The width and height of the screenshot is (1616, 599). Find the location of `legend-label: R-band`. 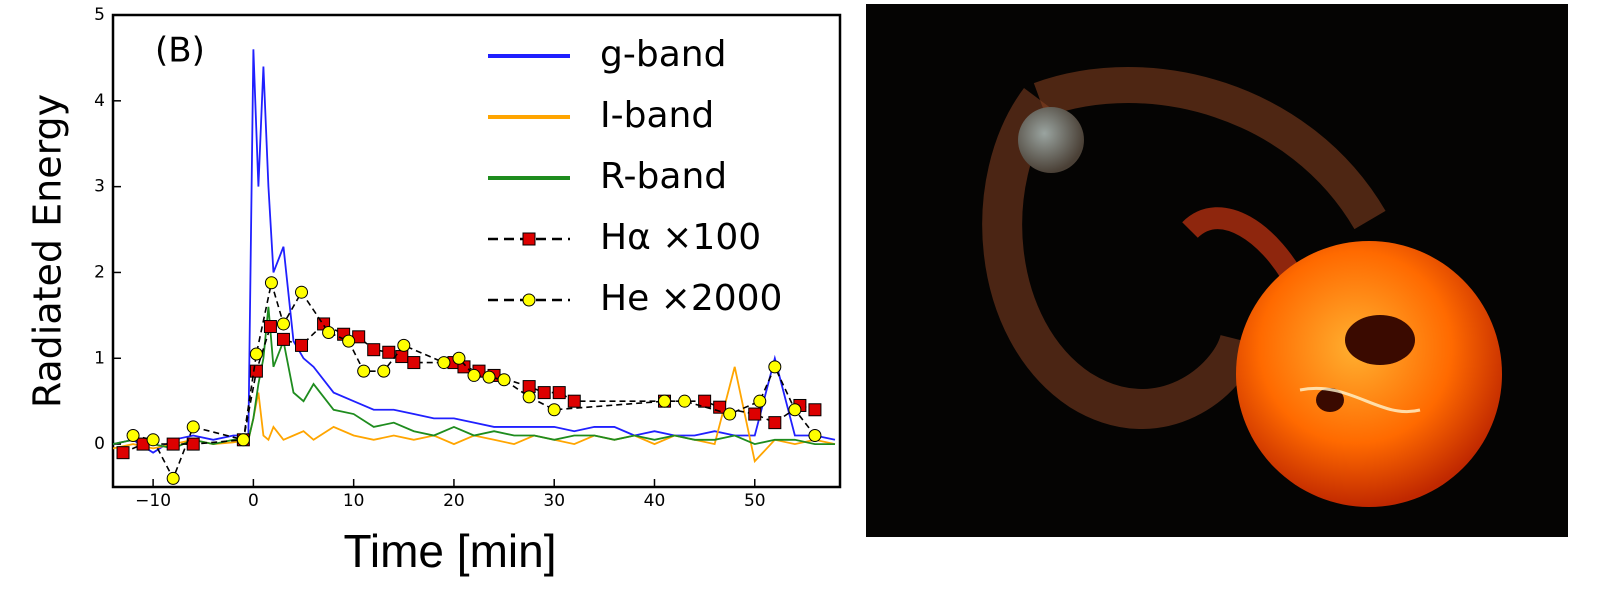

legend-label: R-band is located at coordinates (663, 176).